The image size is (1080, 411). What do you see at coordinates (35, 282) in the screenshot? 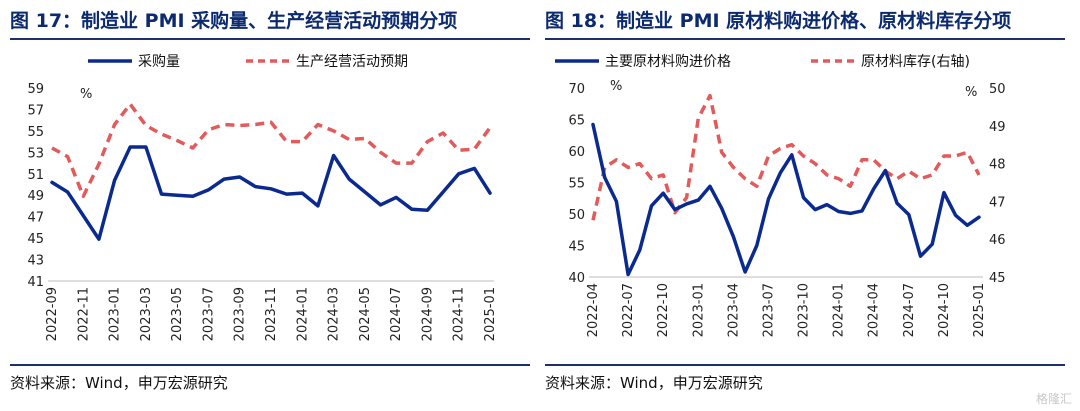
I see `y-tick-label: 41` at bounding box center [35, 282].